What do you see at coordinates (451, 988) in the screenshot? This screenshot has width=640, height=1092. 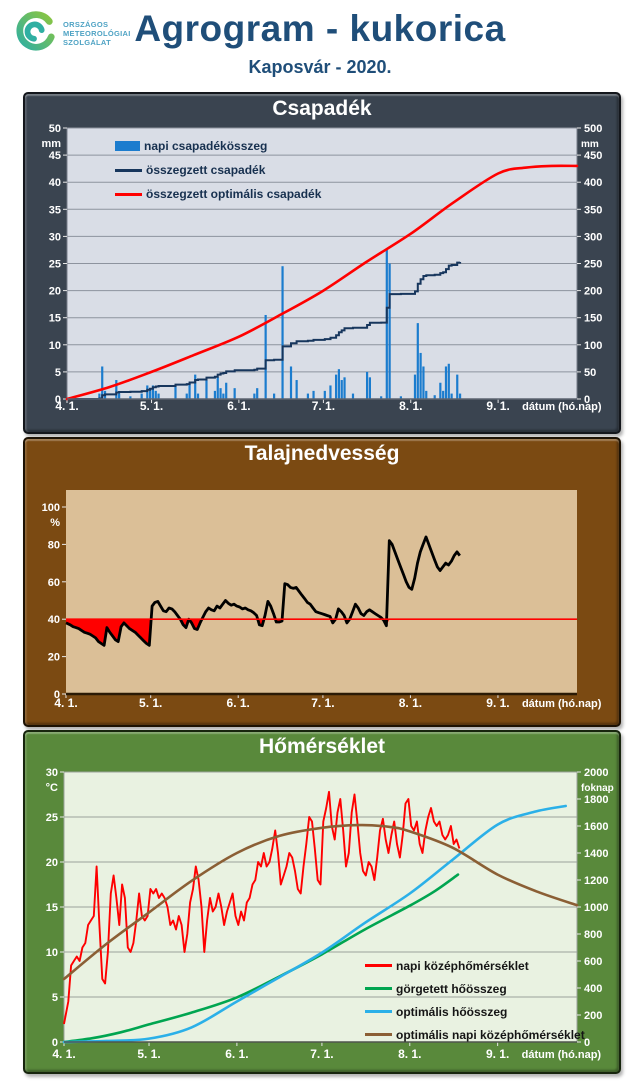 I see `legend-label: görgetett hőösszeg` at bounding box center [451, 988].